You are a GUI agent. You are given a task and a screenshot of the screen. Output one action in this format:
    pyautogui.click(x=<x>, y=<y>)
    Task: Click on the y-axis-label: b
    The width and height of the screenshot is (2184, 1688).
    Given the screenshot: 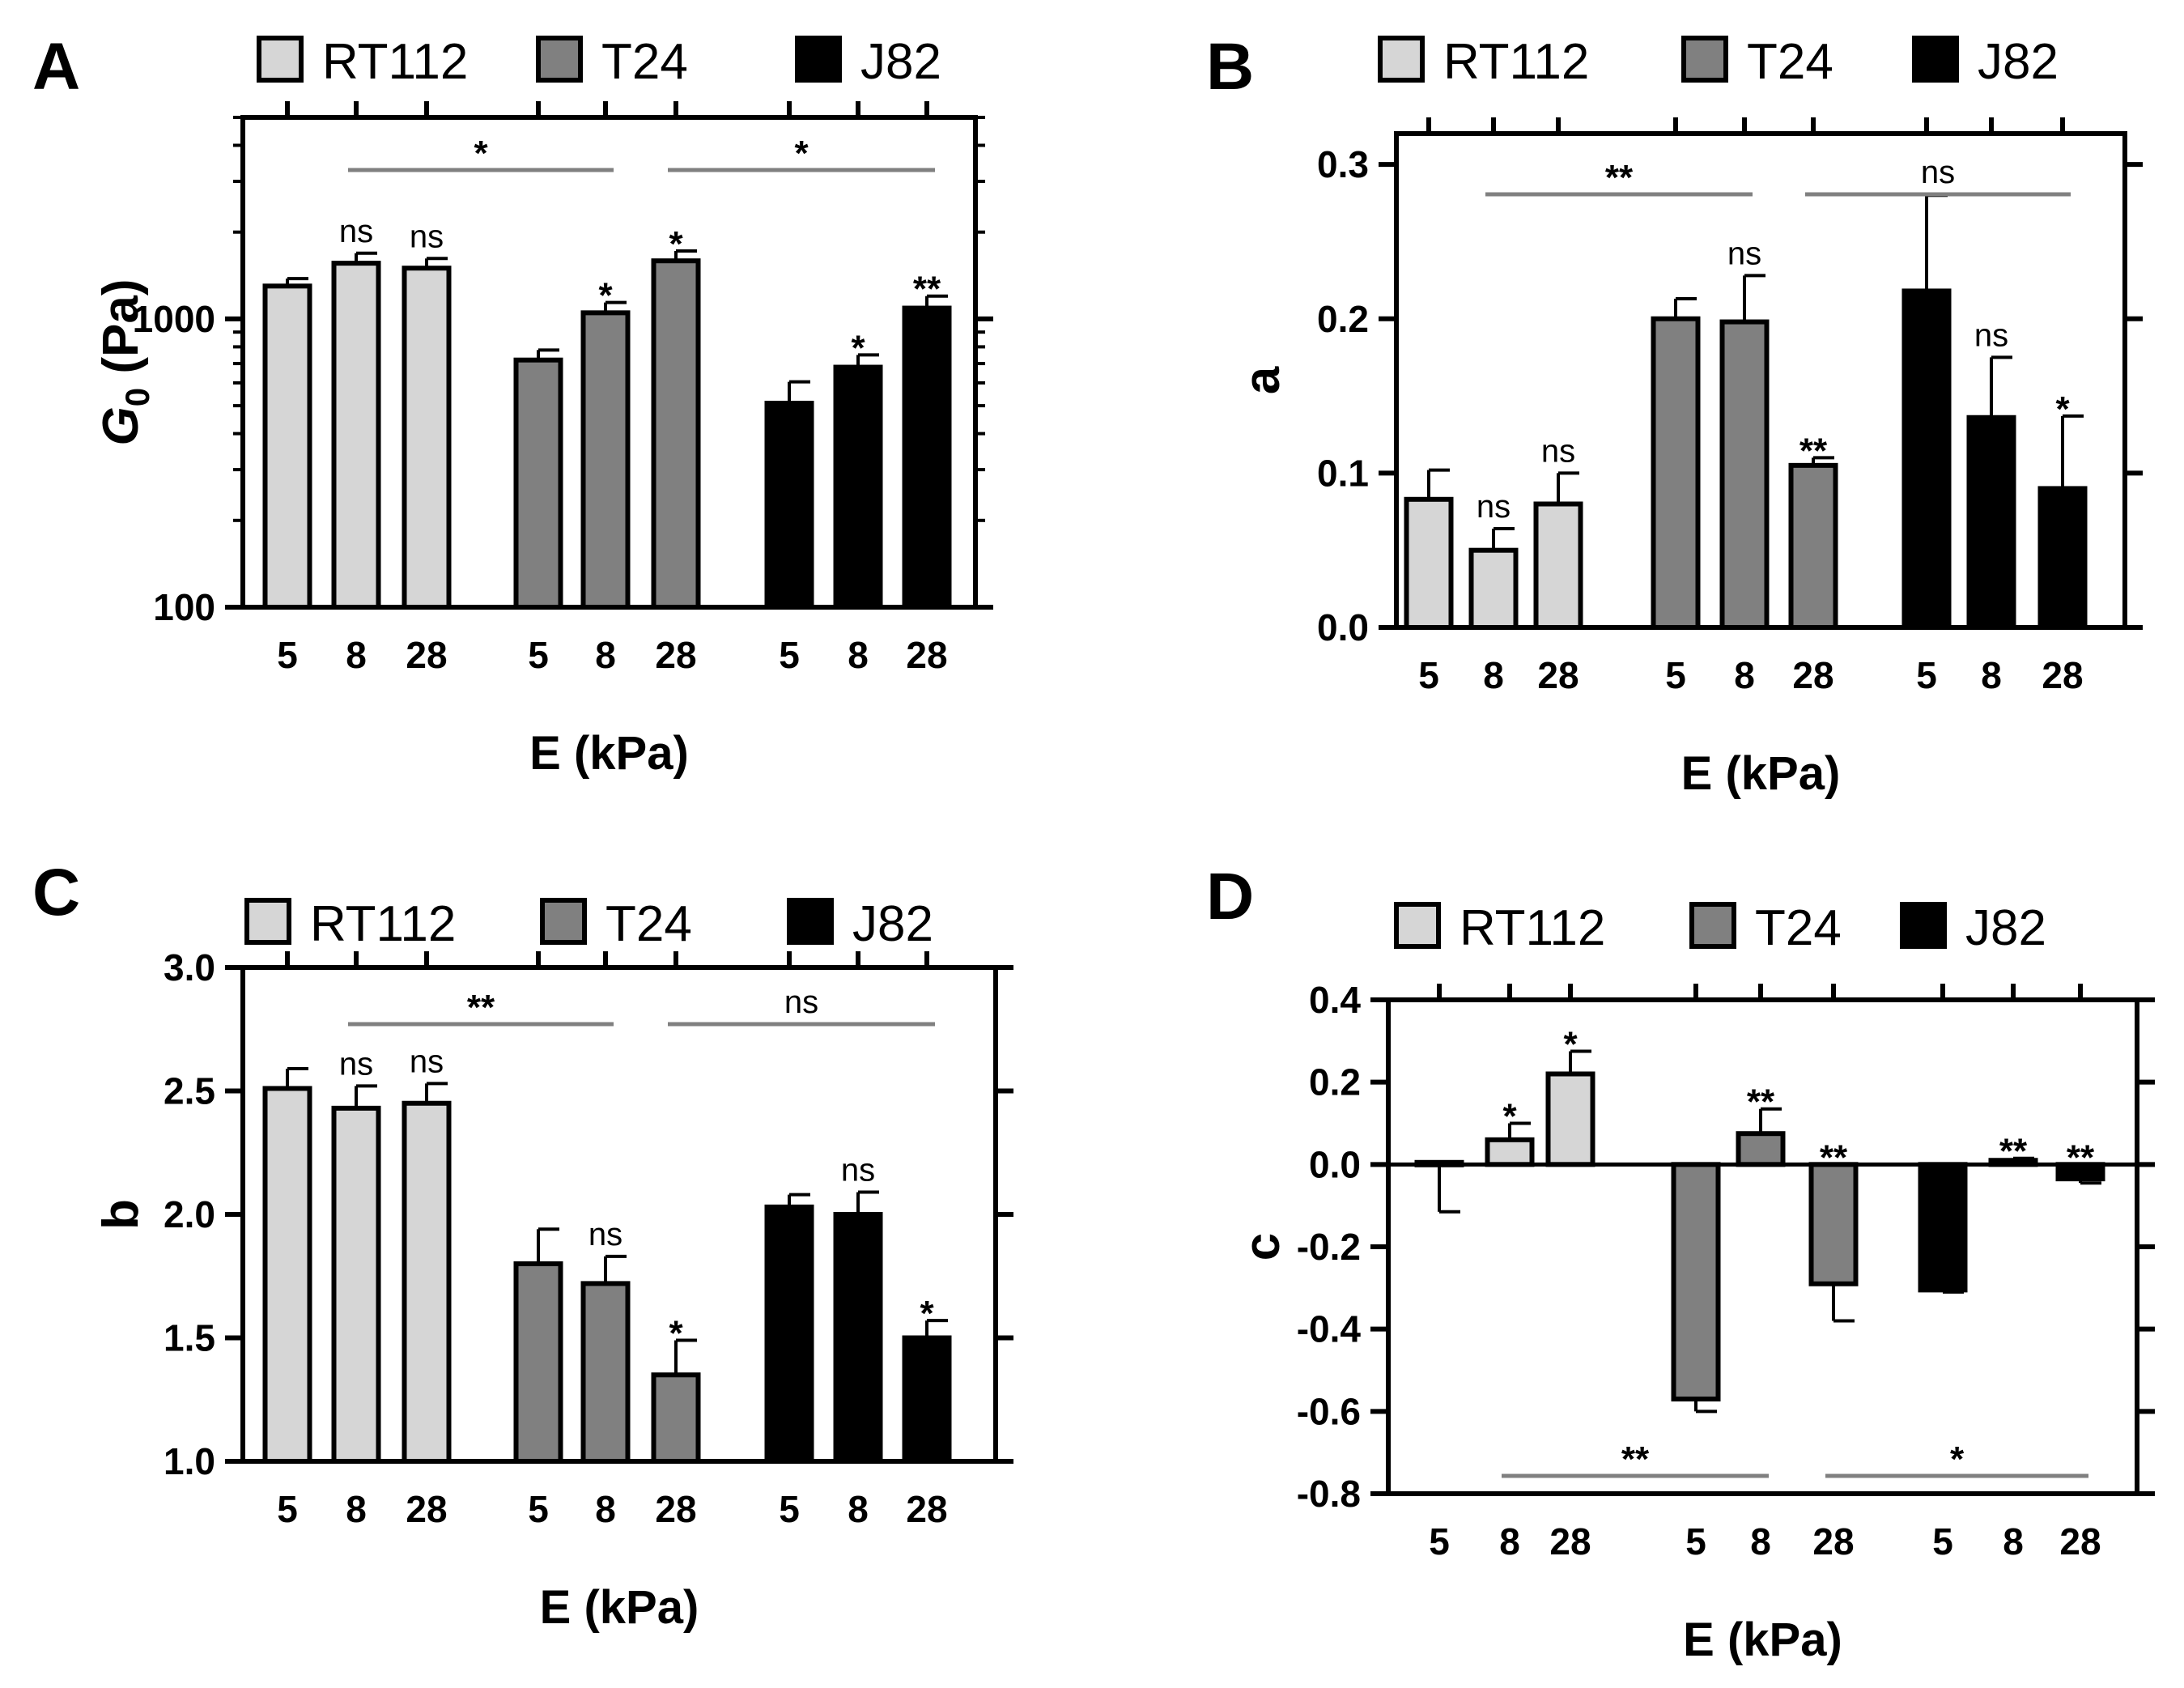 What is the action you would take?
    pyautogui.click(x=121, y=1214)
    